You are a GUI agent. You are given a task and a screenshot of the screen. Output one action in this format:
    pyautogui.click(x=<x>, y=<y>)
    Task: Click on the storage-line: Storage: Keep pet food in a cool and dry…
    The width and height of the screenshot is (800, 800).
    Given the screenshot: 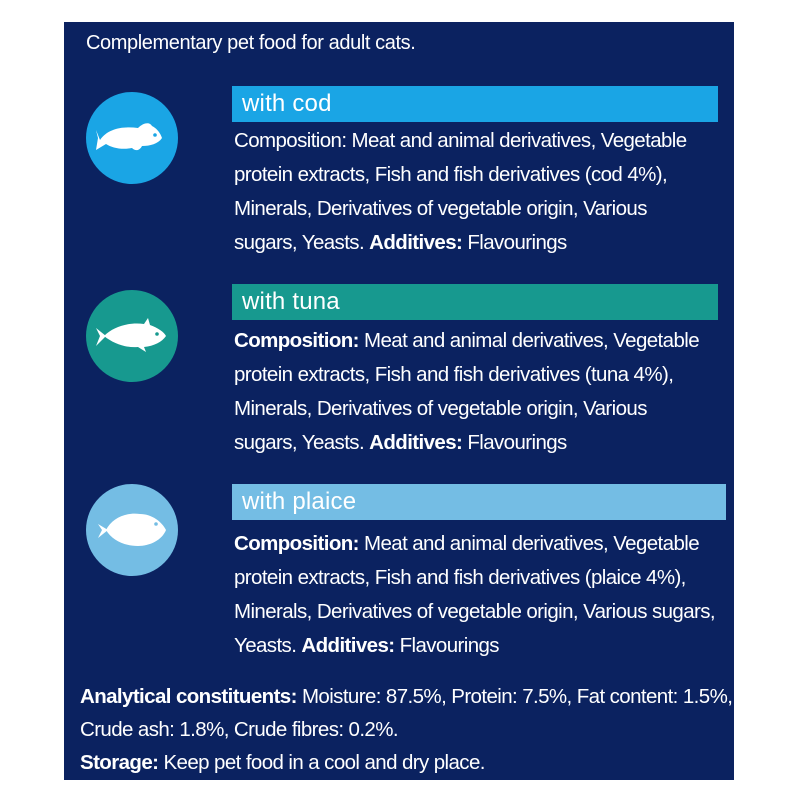 What is the action you would take?
    pyautogui.click(x=405, y=762)
    